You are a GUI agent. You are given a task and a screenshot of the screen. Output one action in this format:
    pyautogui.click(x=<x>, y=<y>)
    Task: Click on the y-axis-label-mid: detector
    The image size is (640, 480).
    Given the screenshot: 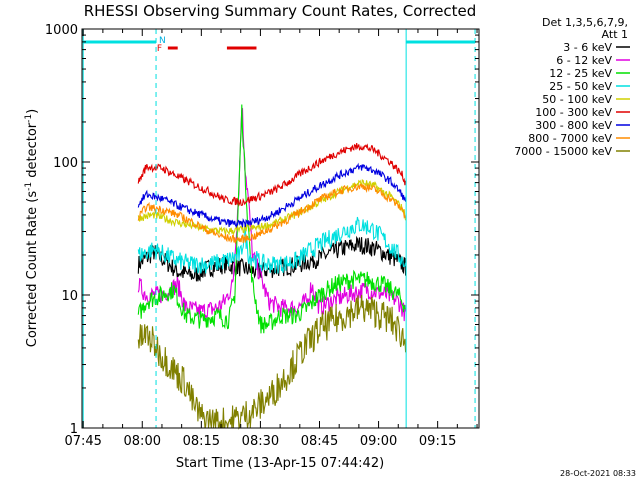 What is the action you would take?
    pyautogui.click(x=32, y=152)
    